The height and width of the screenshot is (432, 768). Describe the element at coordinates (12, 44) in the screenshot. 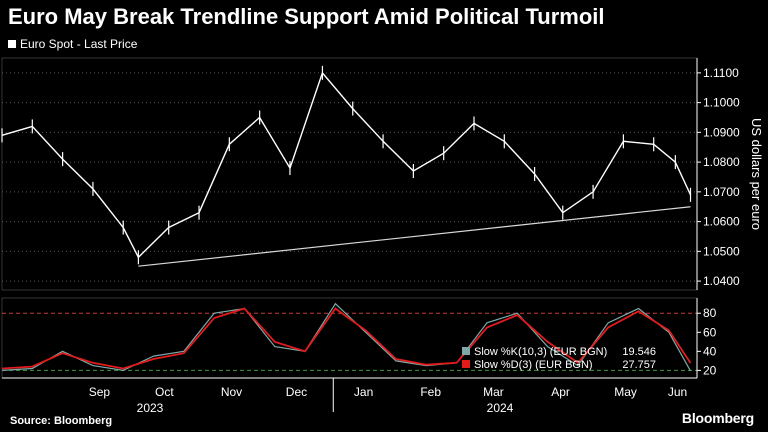

I see `price-legend-swatch` at that location.